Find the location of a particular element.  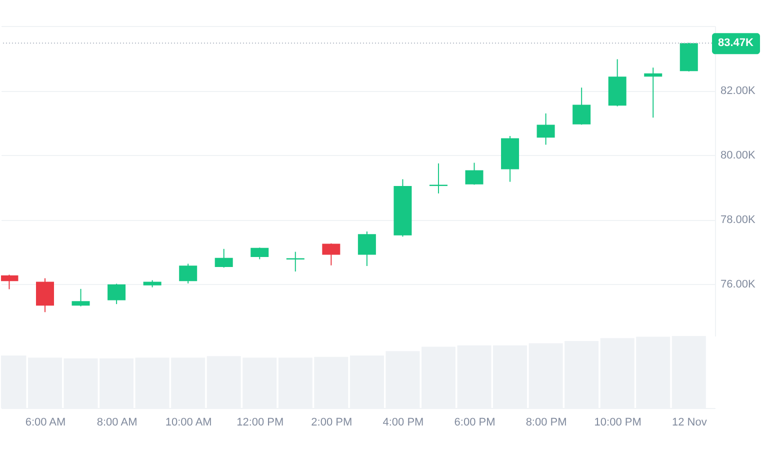

x-tick-label: 6:00 AM is located at coordinates (45, 422).